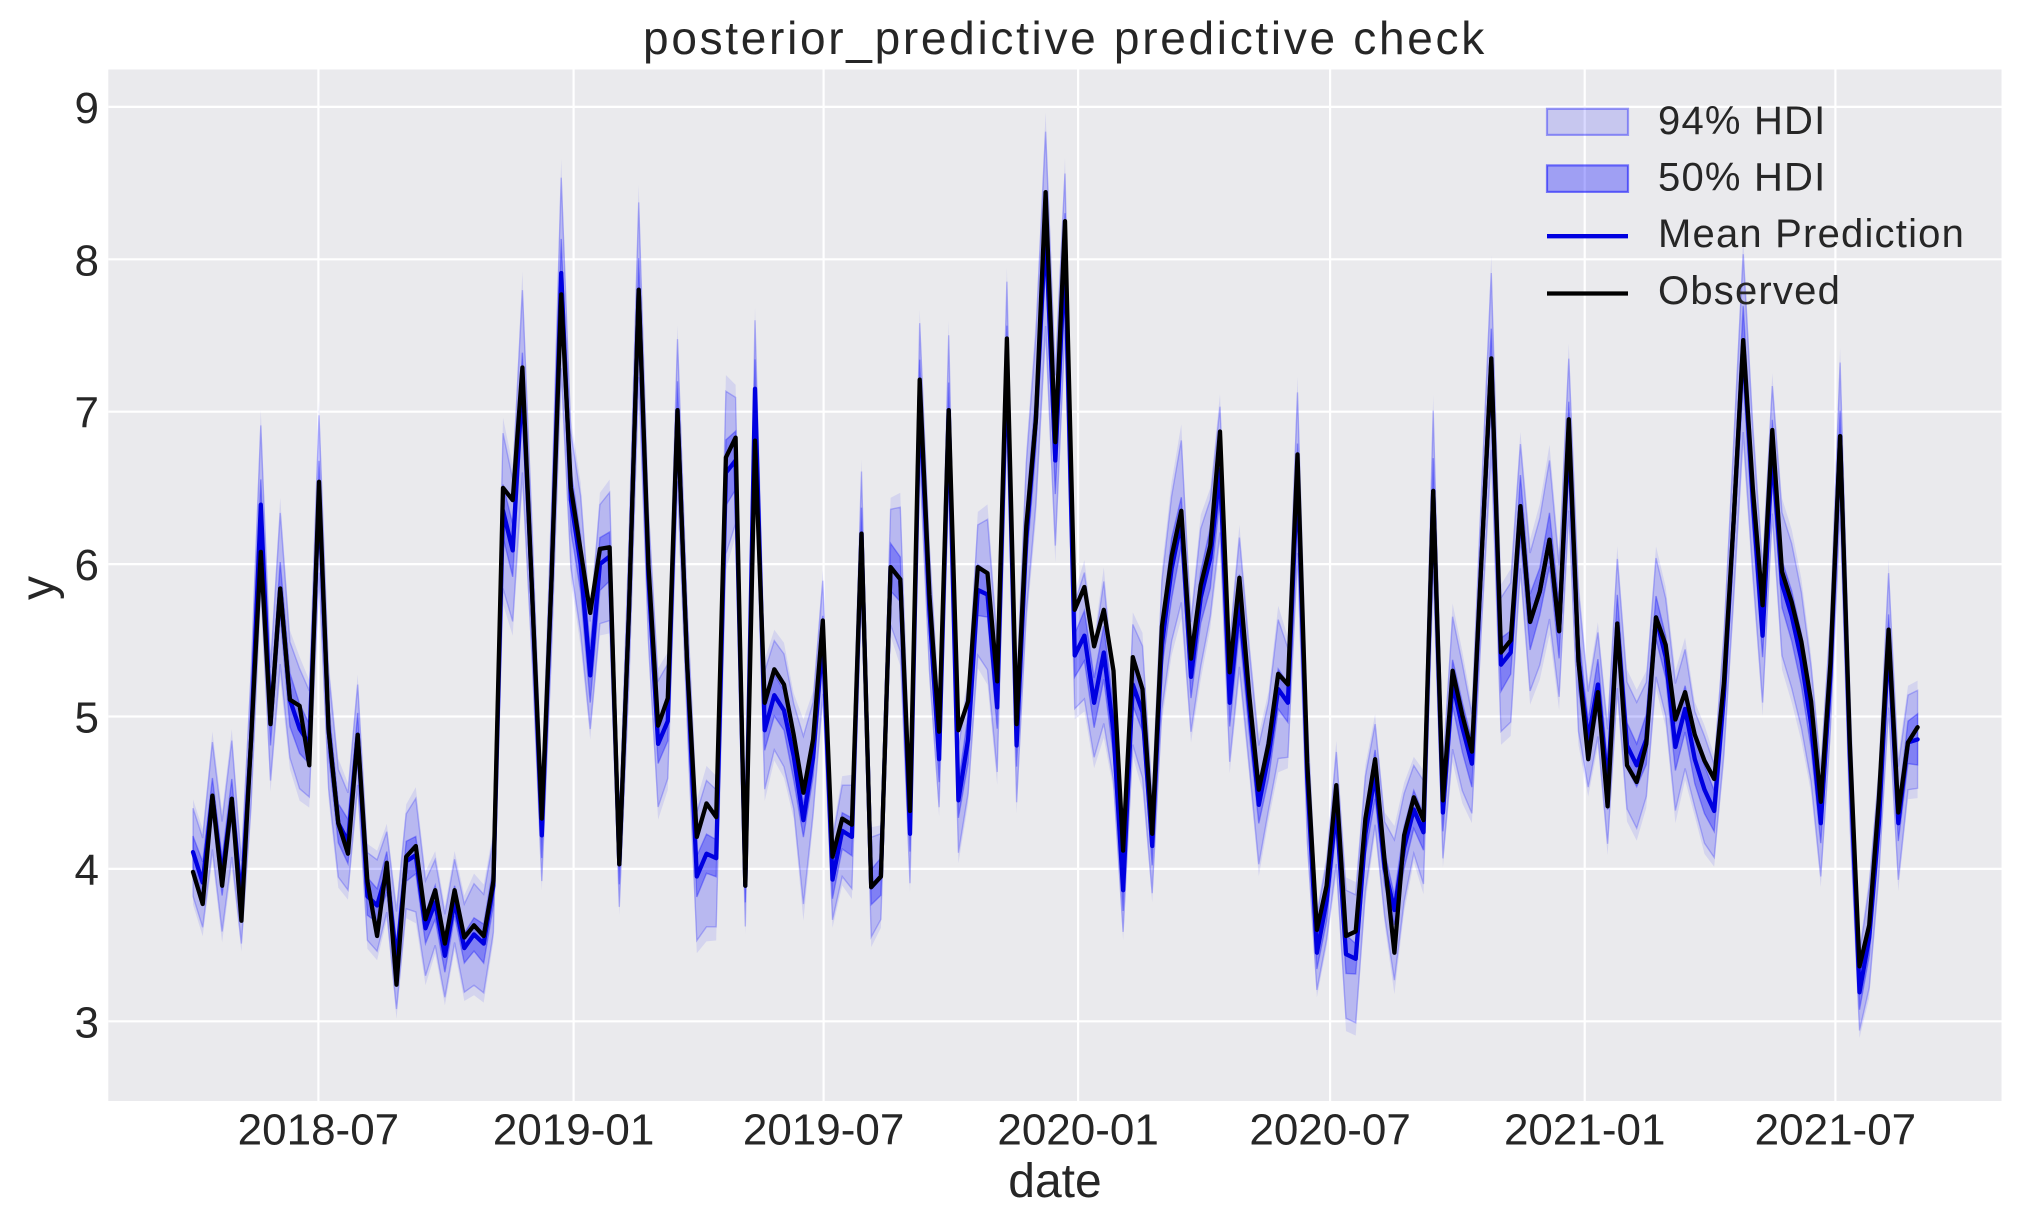  What do you see at coordinates (1329, 1130) in the screenshot?
I see `svg-text: 2020-07` at bounding box center [1329, 1130].